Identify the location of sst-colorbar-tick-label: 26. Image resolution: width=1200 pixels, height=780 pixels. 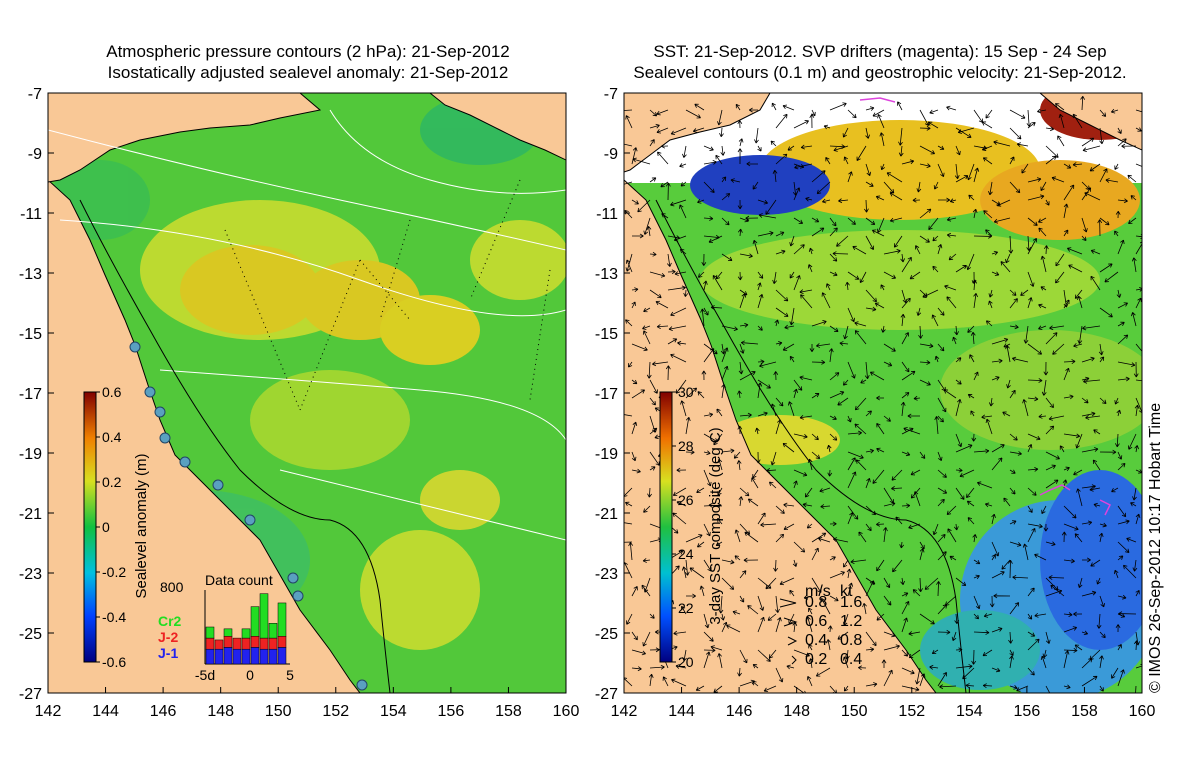
(686, 500).